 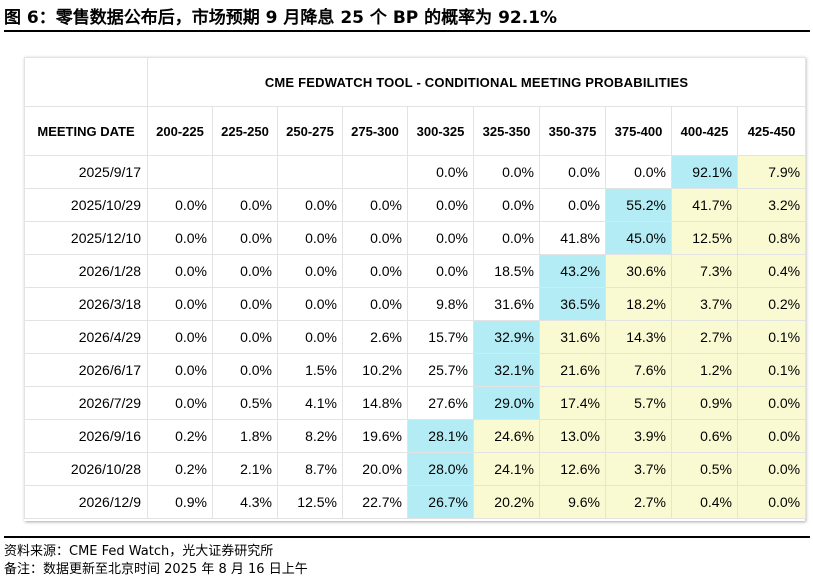 I want to click on probability-cell: 10.2%, so click(x=375, y=370).